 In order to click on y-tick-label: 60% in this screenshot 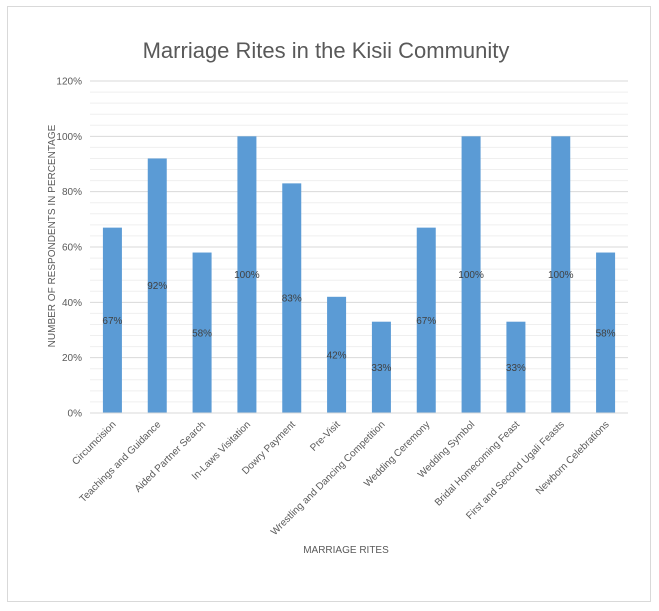, I will do `click(72, 248)`.